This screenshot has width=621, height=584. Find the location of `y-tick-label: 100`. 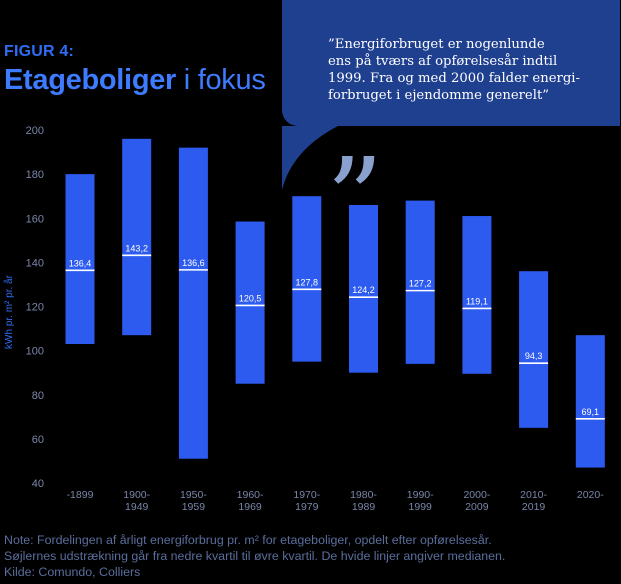

y-tick-label: 100 is located at coordinates (35, 352).